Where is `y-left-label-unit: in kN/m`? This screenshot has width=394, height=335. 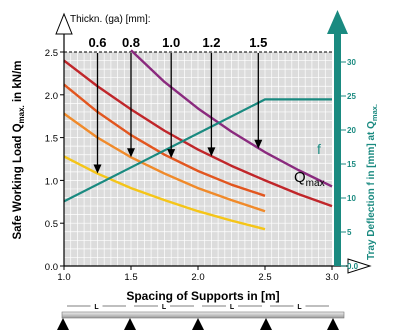
y-left-label-unit: in kN/m is located at coordinates (18, 82).